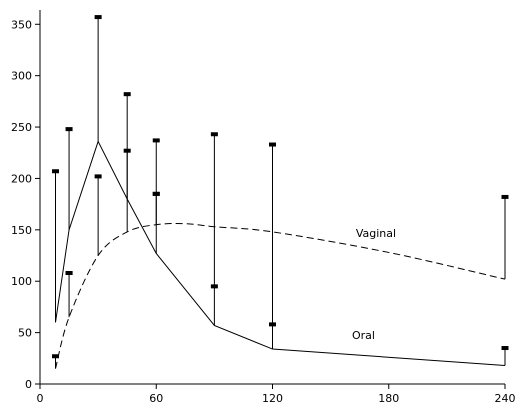 The width and height of the screenshot is (521, 410). Describe the element at coordinates (21, 24) in the screenshot. I see `y-tick-label: 350` at that location.